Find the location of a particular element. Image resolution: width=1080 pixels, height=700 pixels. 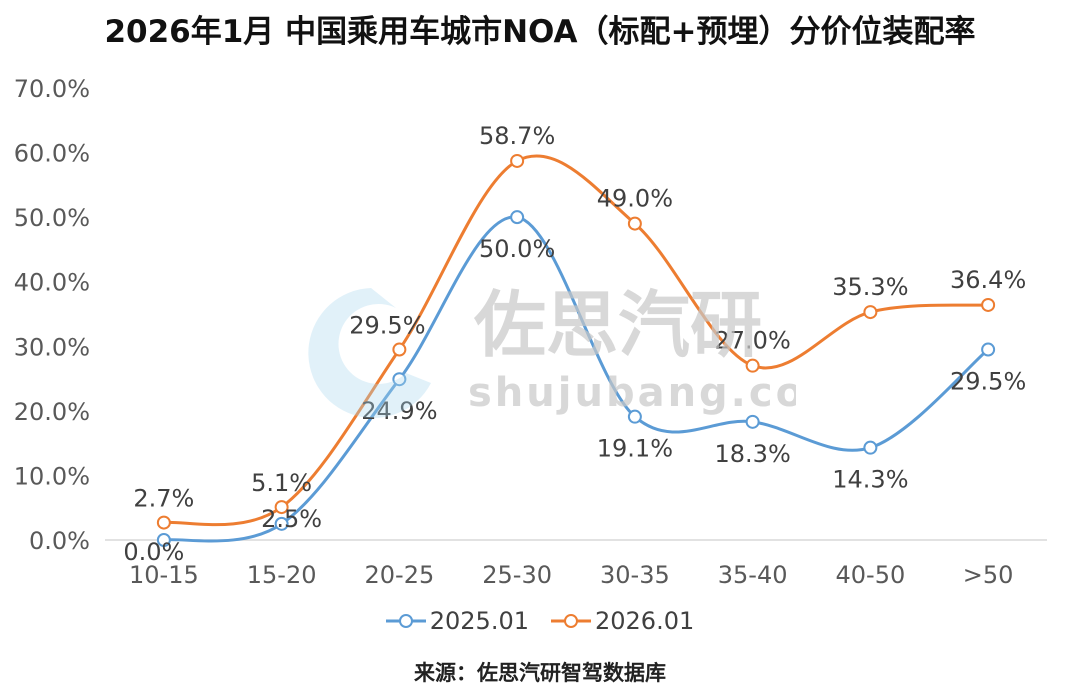

data-label: 19.1% is located at coordinates (635, 449).